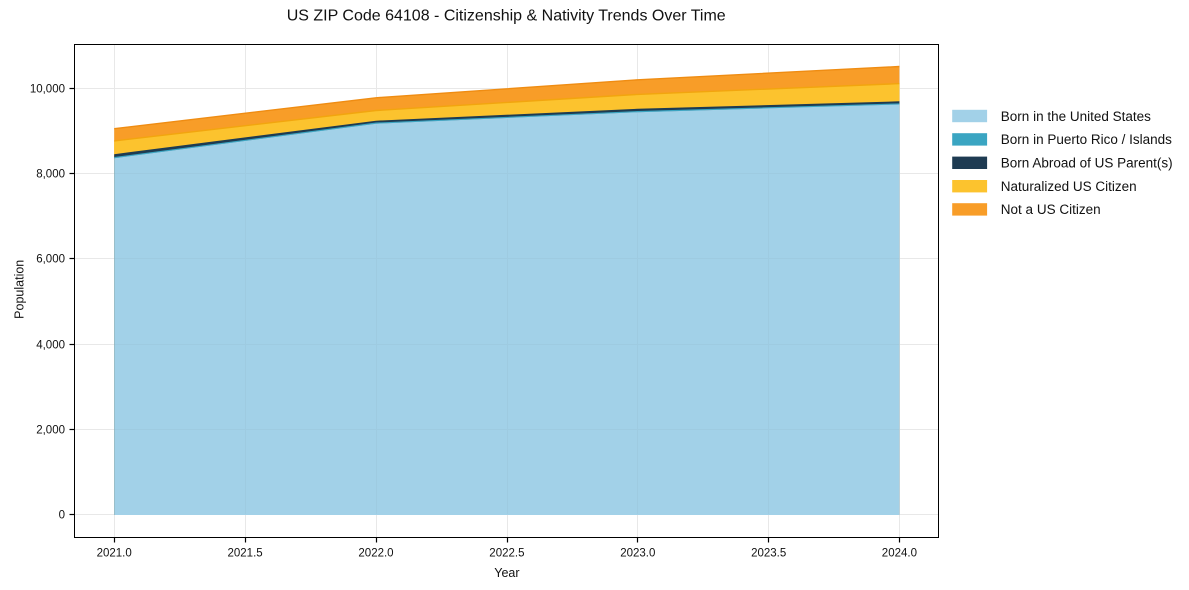 The image size is (1189, 590). What do you see at coordinates (50, 431) in the screenshot?
I see `svg-text: 2,000` at bounding box center [50, 431].